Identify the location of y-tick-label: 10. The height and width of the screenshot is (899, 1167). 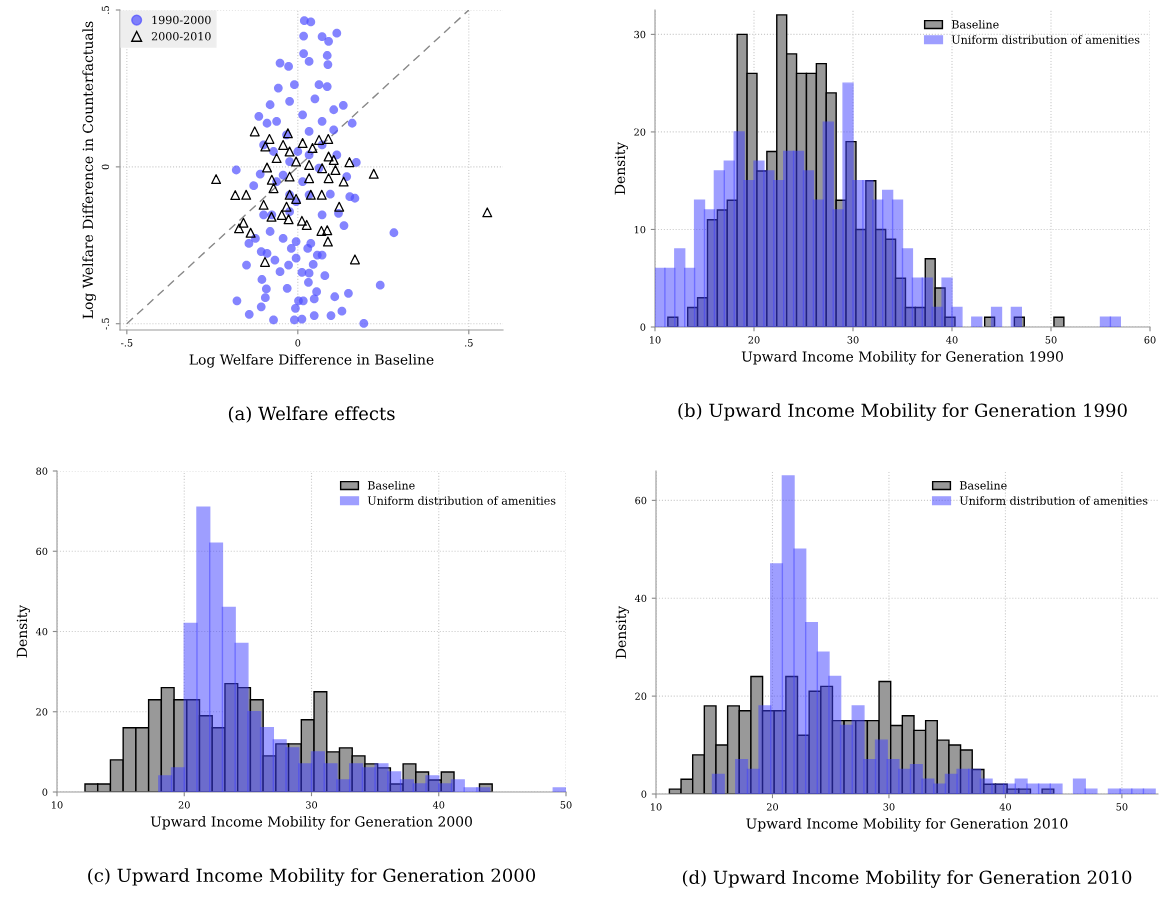
(640, 229).